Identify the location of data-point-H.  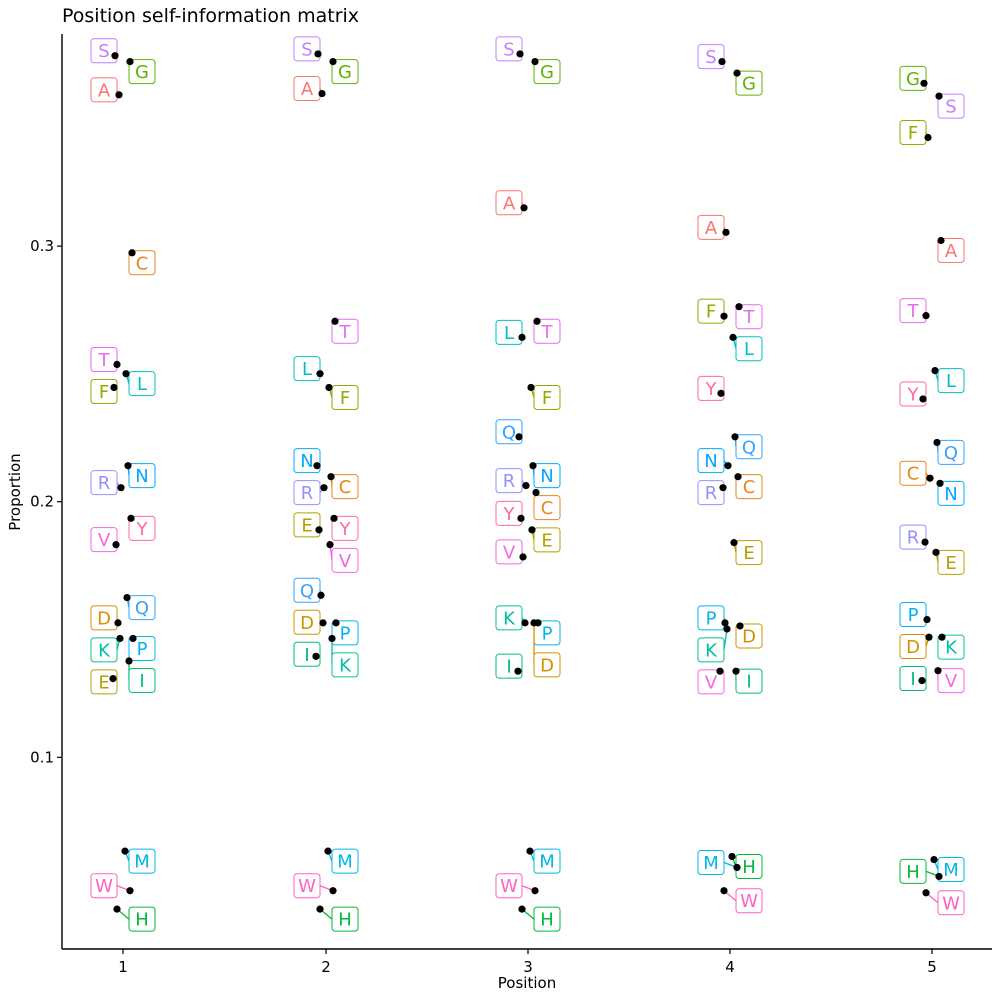
(939, 876).